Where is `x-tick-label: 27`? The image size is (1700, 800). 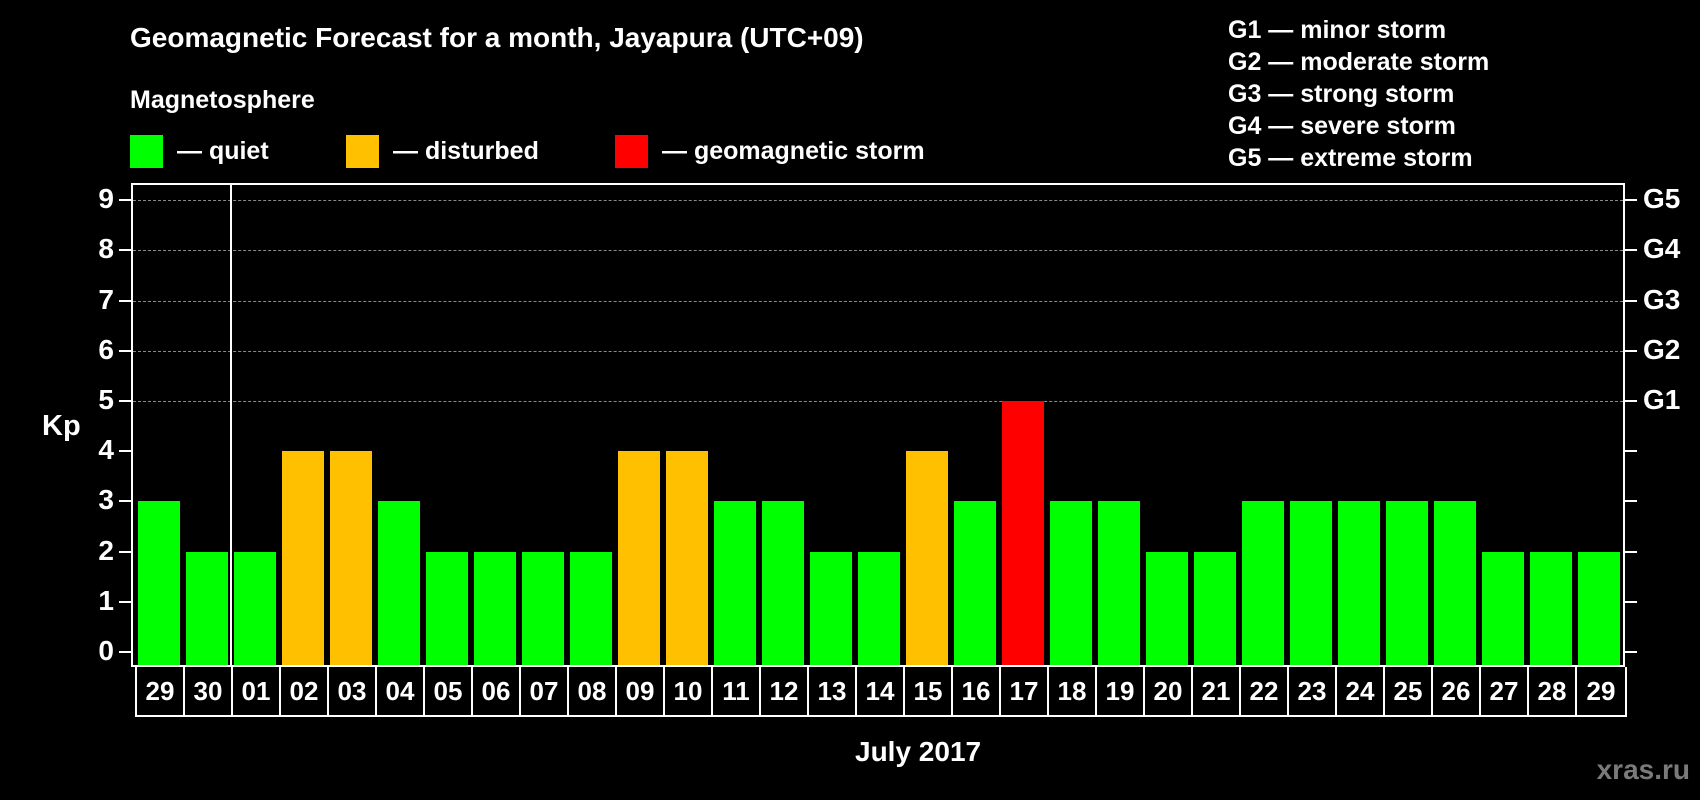
x-tick-label: 27 is located at coordinates (1505, 691).